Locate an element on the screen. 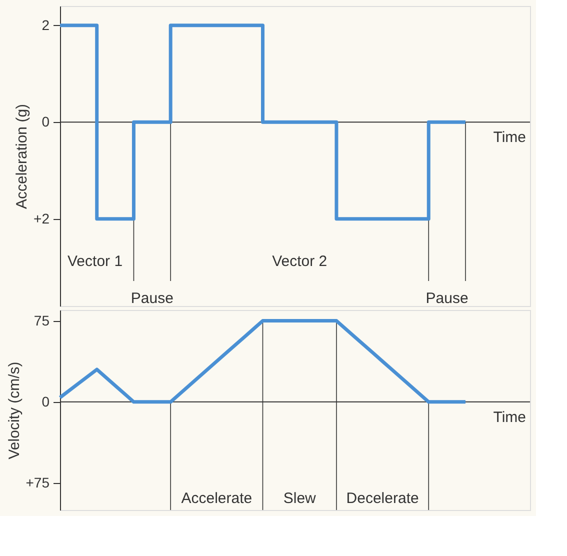 Image resolution: width=567 pixels, height=556 pixels. y-axis-title: Velocity (cm/s) is located at coordinates (14, 411).